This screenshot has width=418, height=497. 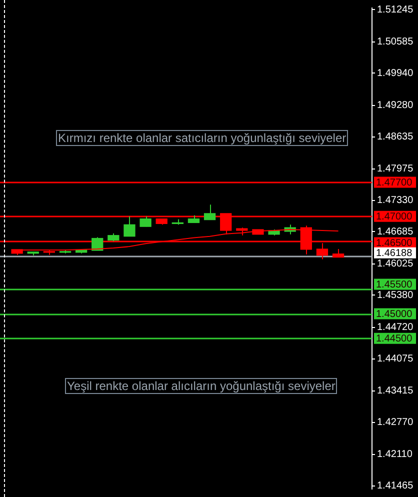 I want to click on y-tick-label: 1.47975, so click(x=395, y=169).